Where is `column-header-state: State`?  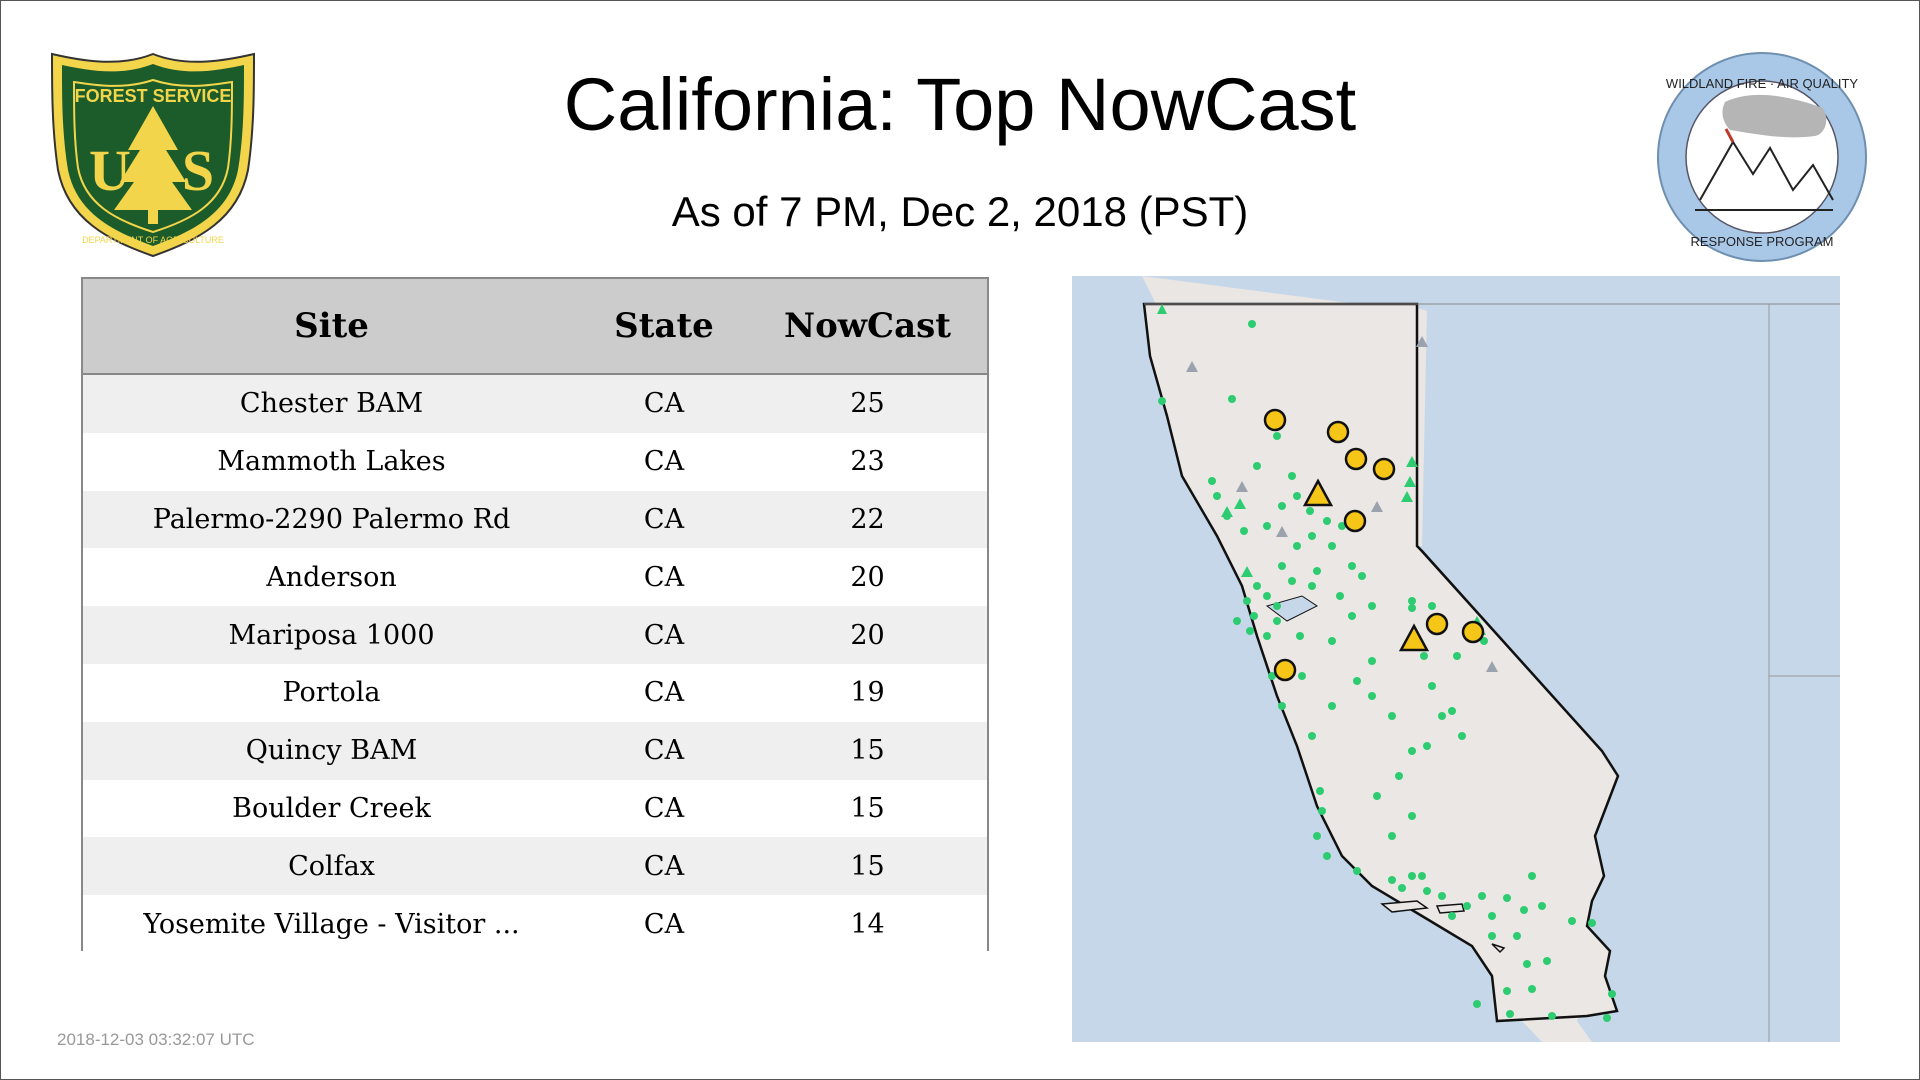
column-header-state: State is located at coordinates (664, 327).